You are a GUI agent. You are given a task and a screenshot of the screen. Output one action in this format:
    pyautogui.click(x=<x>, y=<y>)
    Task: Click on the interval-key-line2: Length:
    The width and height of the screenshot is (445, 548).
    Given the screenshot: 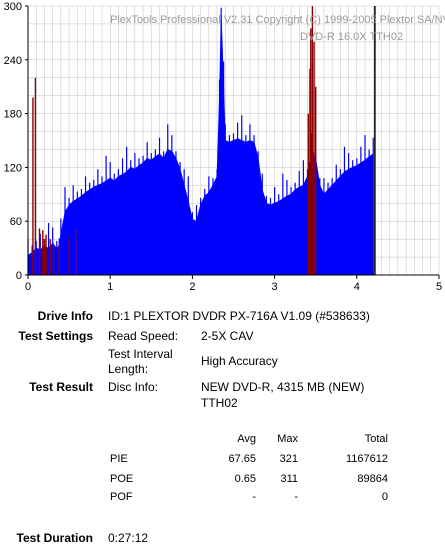 What is the action you would take?
    pyautogui.click(x=128, y=369)
    